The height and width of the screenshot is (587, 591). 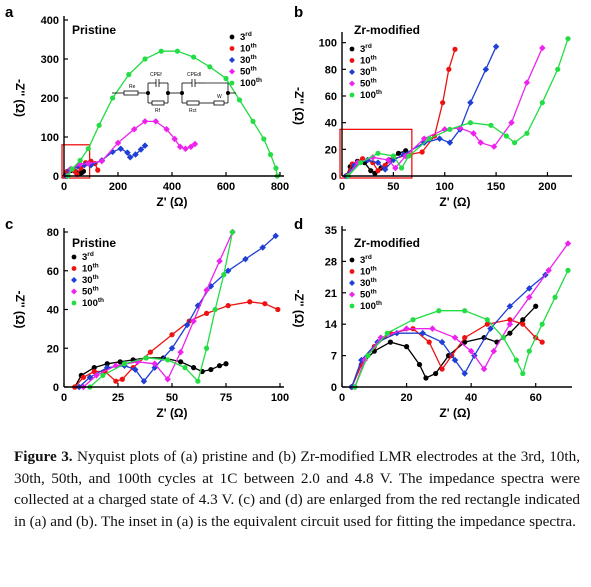 What do you see at coordinates (158, 111) in the screenshot?
I see `inset-label: Rf` at bounding box center [158, 111].